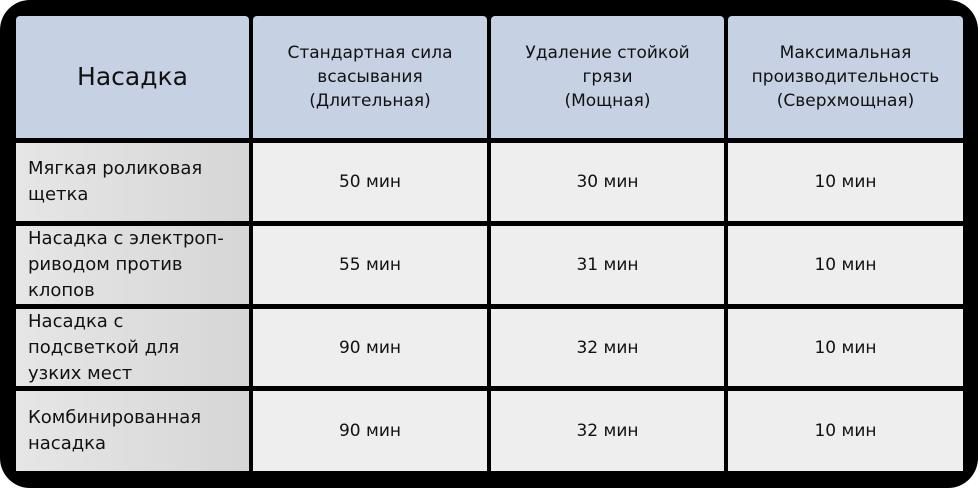 The height and width of the screenshot is (490, 980). What do you see at coordinates (370, 65) in the screenshot?
I see `header-label: Стандартная сила всасывания` at bounding box center [370, 65].